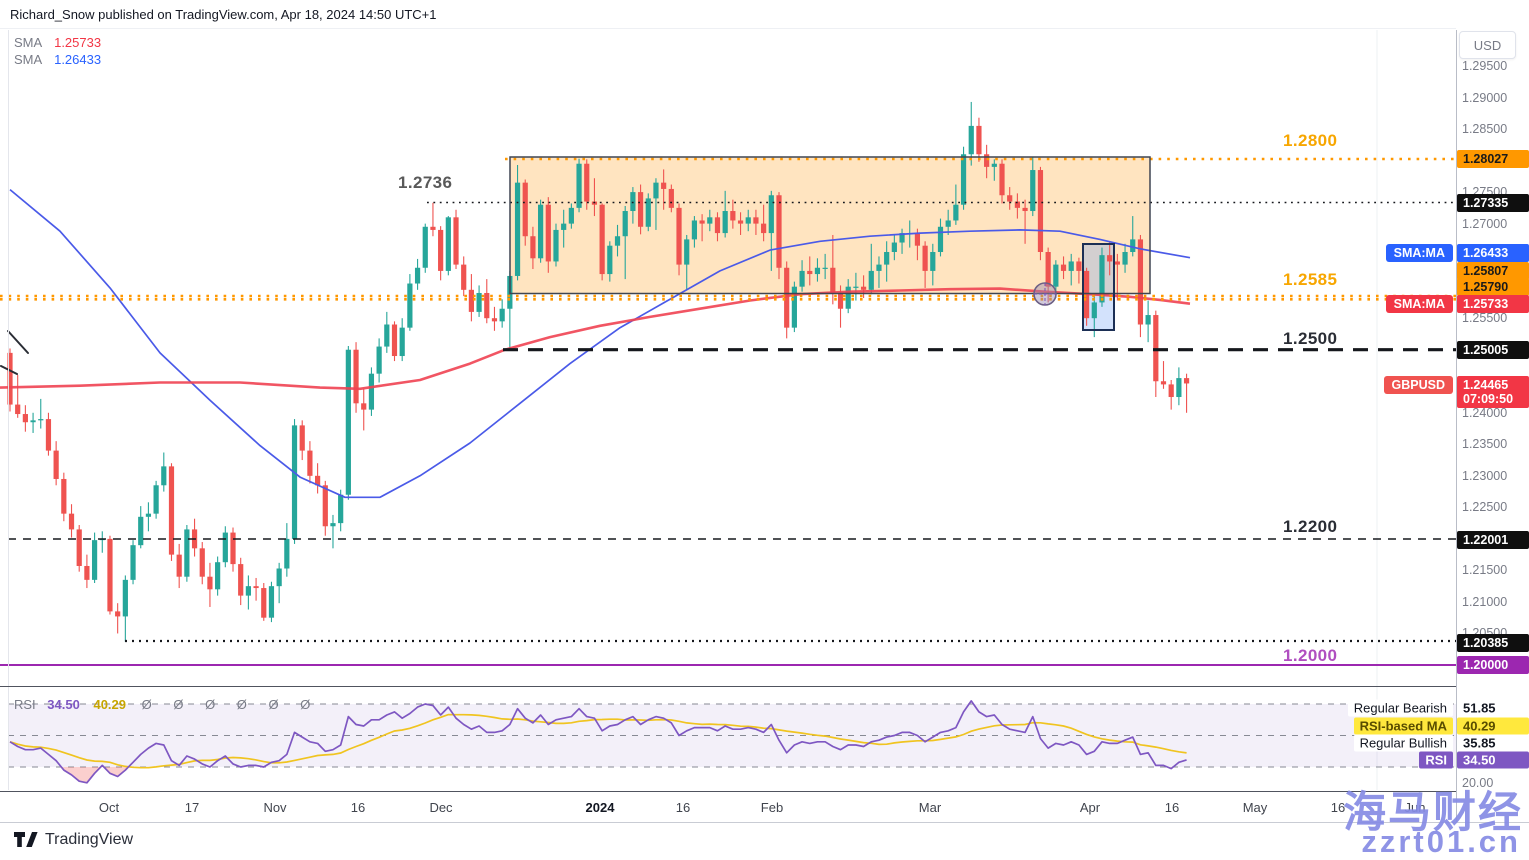 This screenshot has height=860, width=1529. What do you see at coordinates (89, 839) in the screenshot?
I see `tradingview-brand-text: TradingView` at bounding box center [89, 839].